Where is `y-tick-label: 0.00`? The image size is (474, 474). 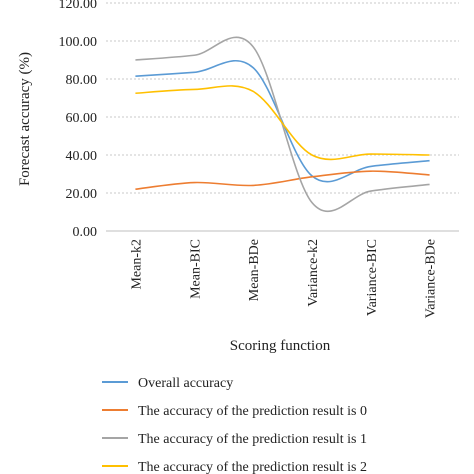
y-tick-label: 0.00 is located at coordinates (85, 232).